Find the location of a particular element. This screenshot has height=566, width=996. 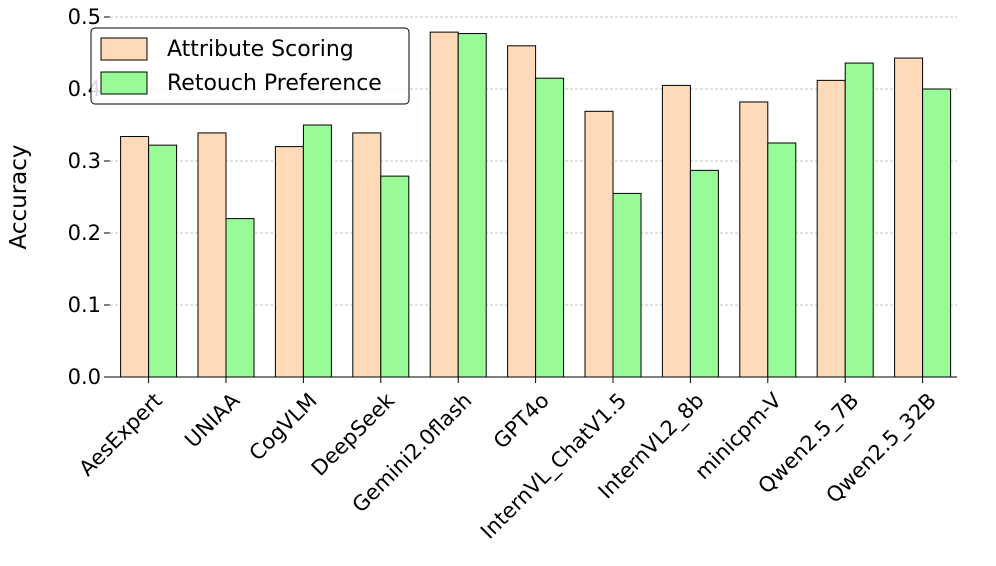

x-tick-label: AesExpert is located at coordinates (120, 434).